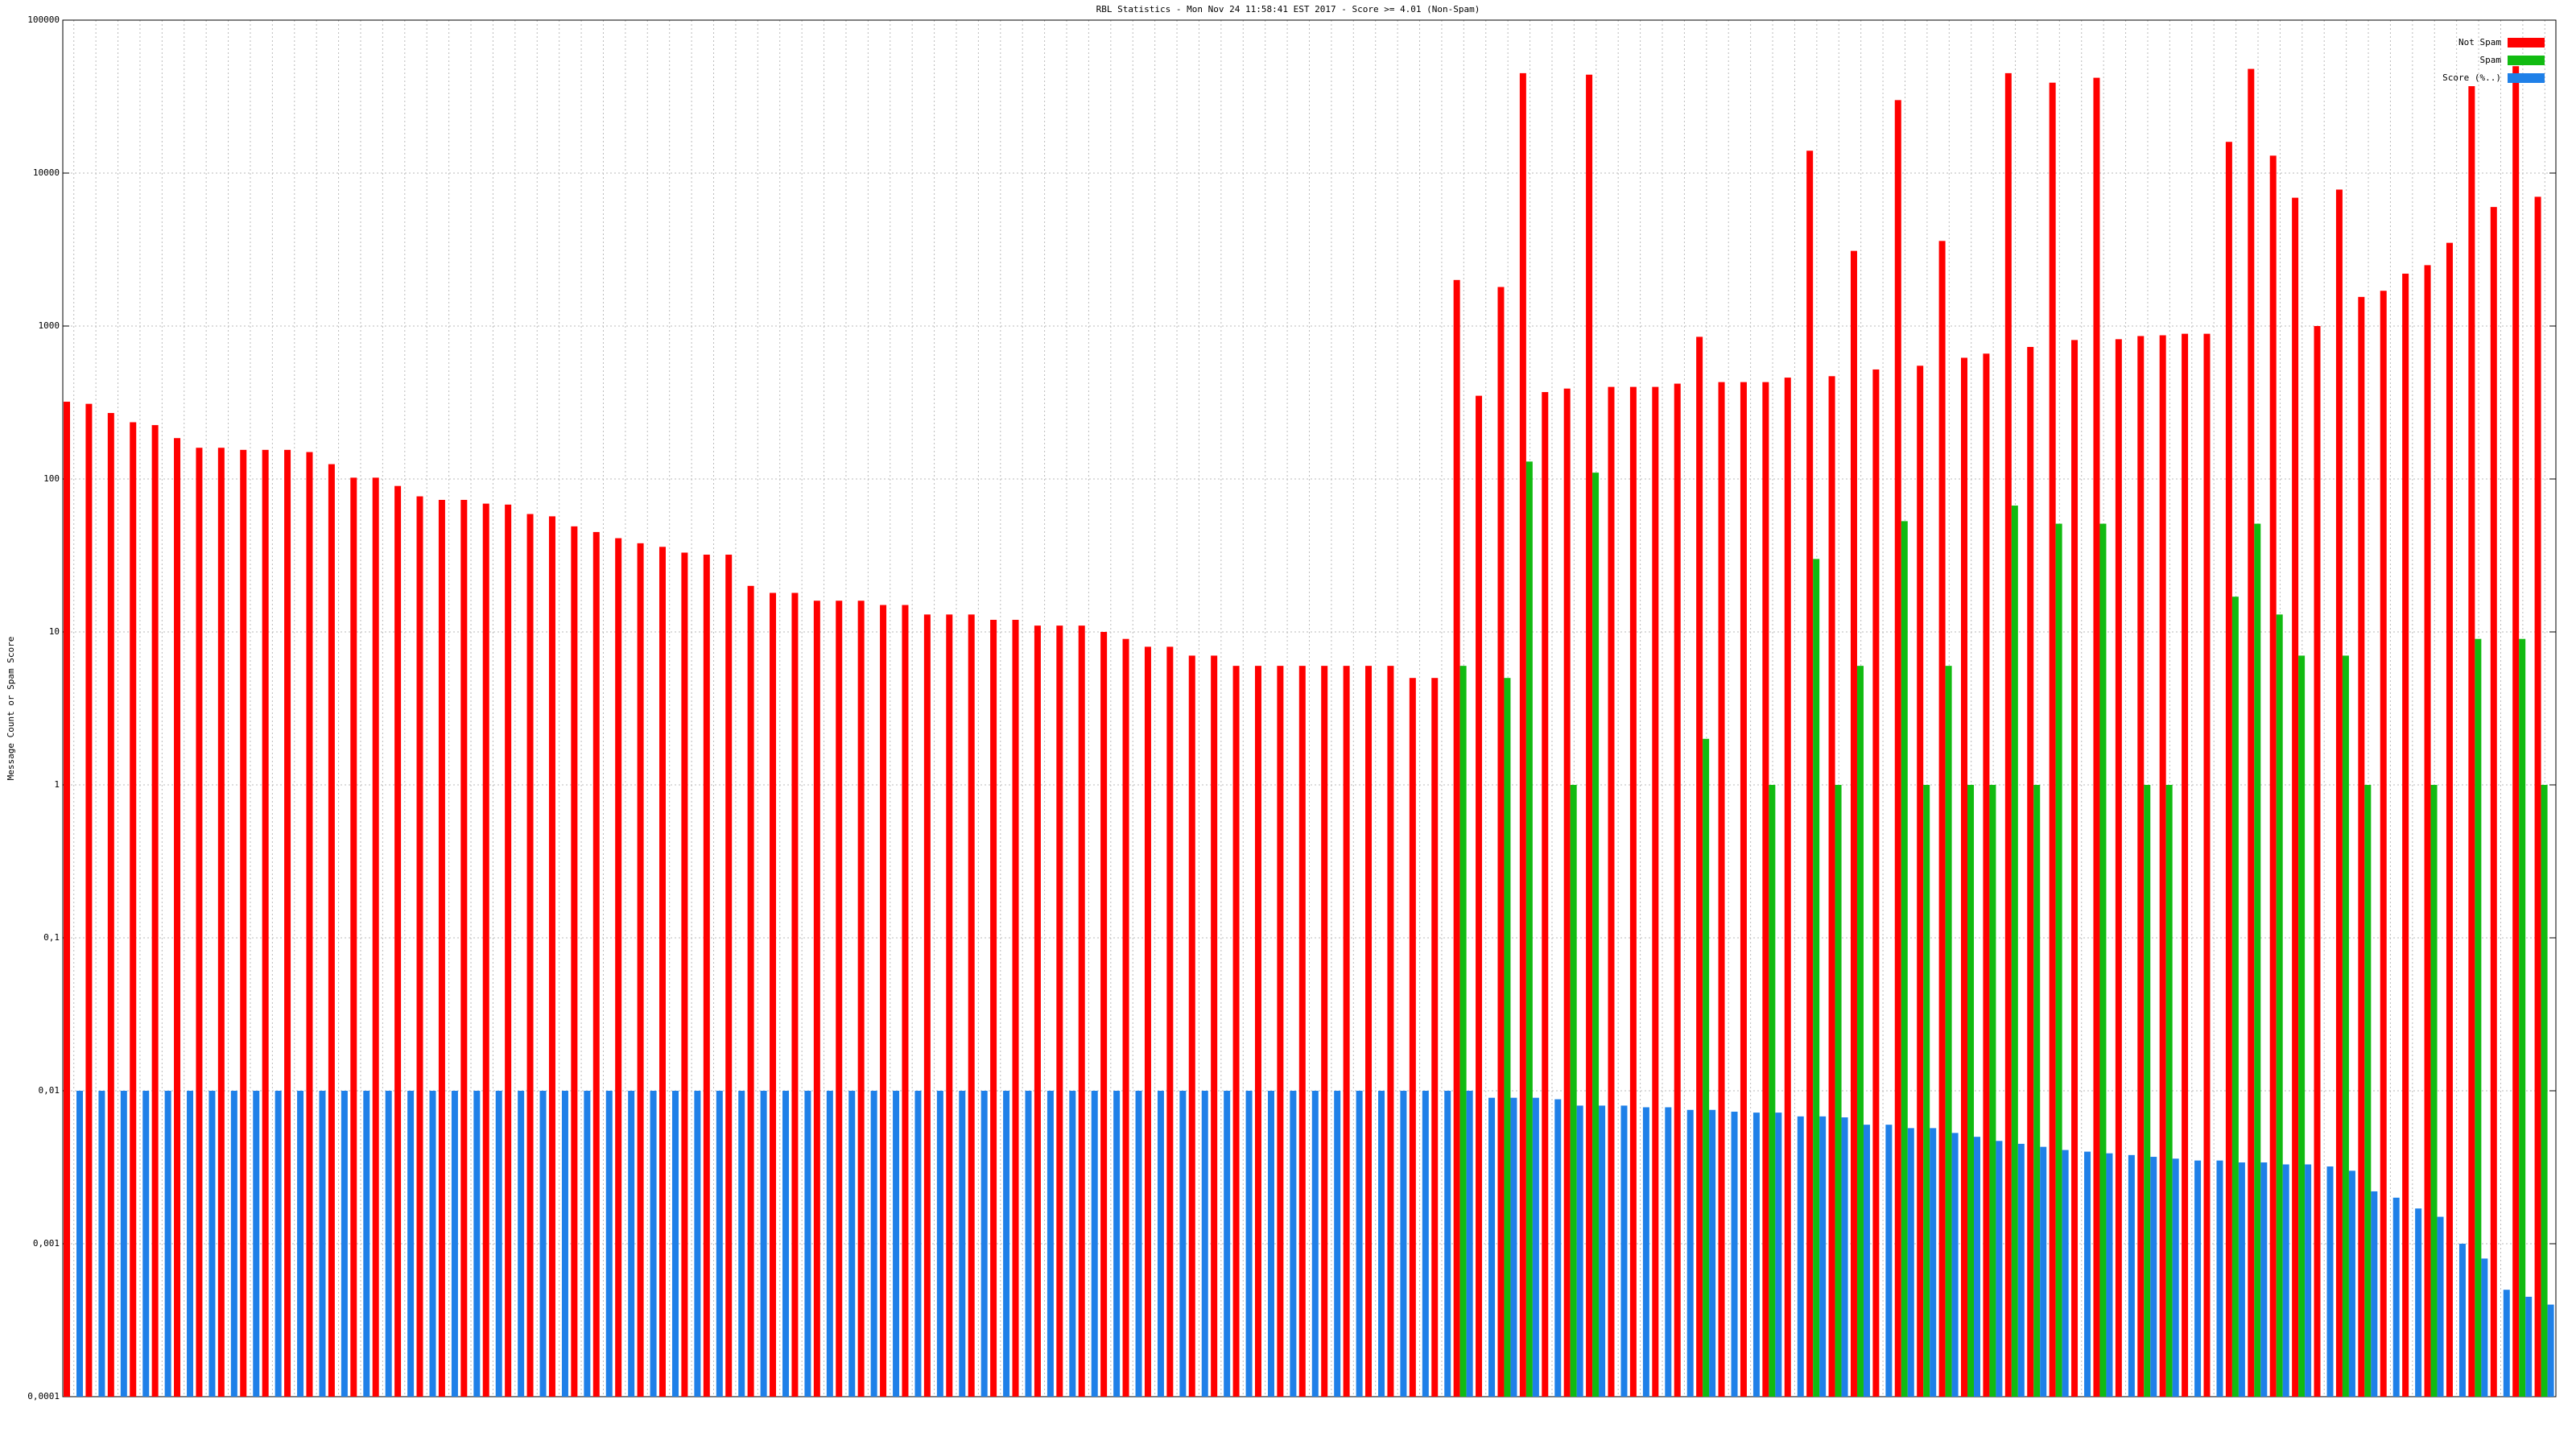  What do you see at coordinates (49, 1090) in the screenshot?
I see `y-tick-label: 0,01` at bounding box center [49, 1090].